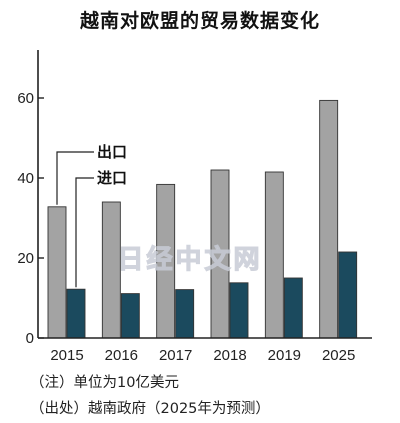  What do you see at coordinates (274, 255) in the screenshot?
I see `bar-export-2019` at bounding box center [274, 255].